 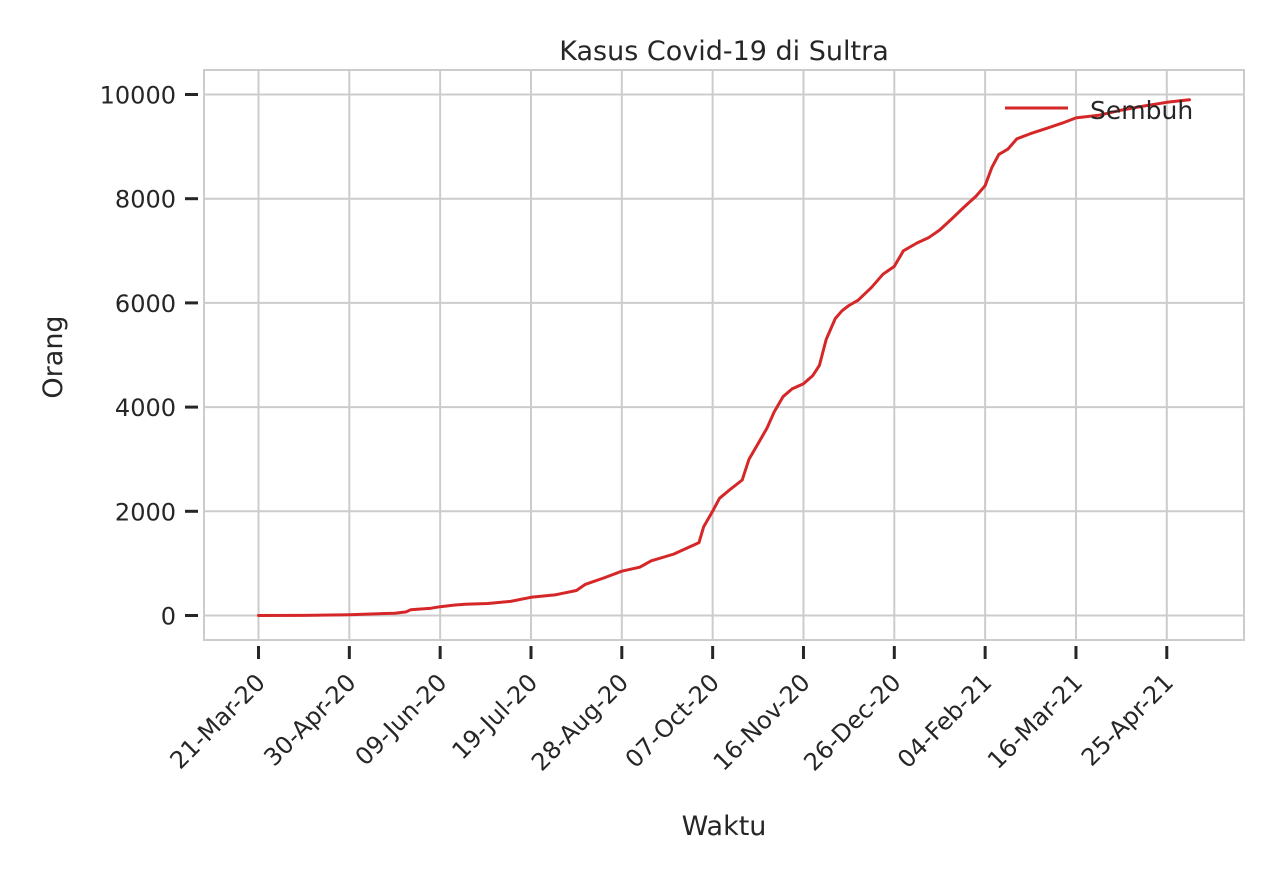 What do you see at coordinates (145, 512) in the screenshot?
I see `y-tick-label: 2000` at bounding box center [145, 512].